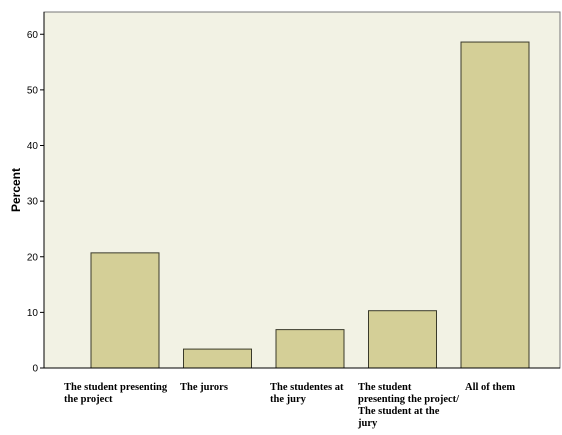 This screenshot has width=562, height=435. Describe the element at coordinates (16, 190) in the screenshot. I see `y-axis-title: Percent` at that location.